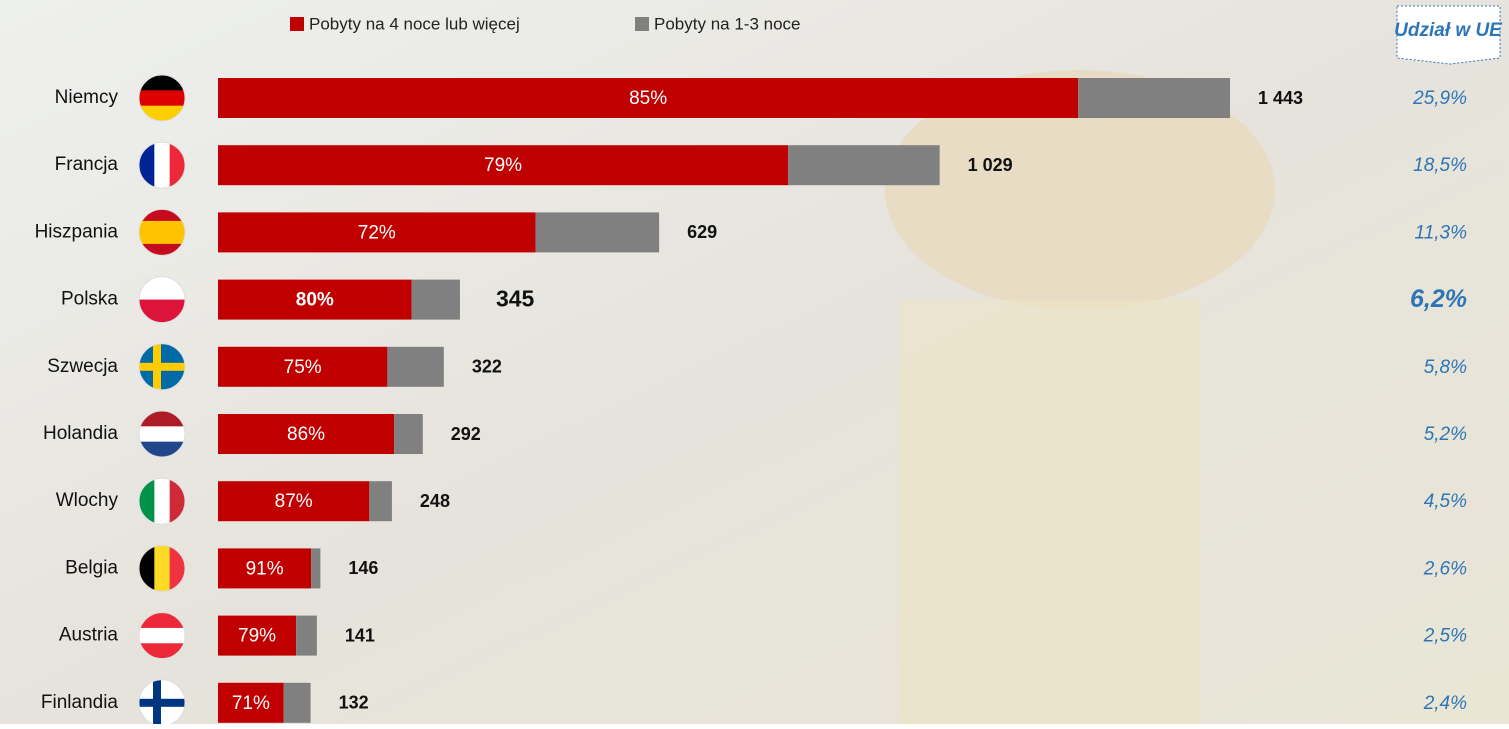  I want to click on share-label: 80%, so click(315, 300).